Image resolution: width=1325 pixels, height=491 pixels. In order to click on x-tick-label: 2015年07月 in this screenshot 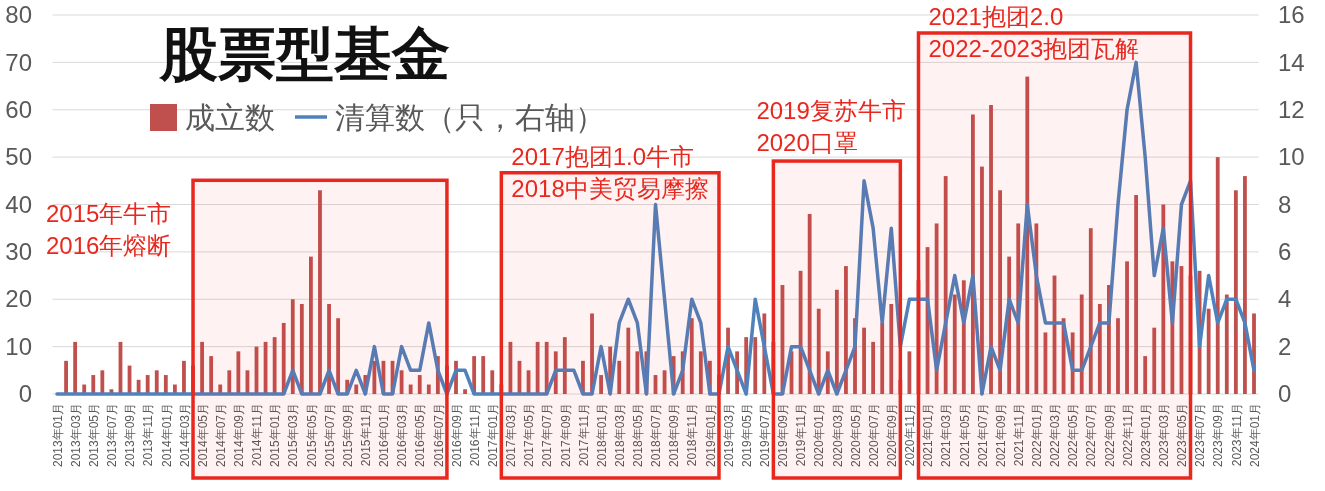, I will do `click(329, 435)`.